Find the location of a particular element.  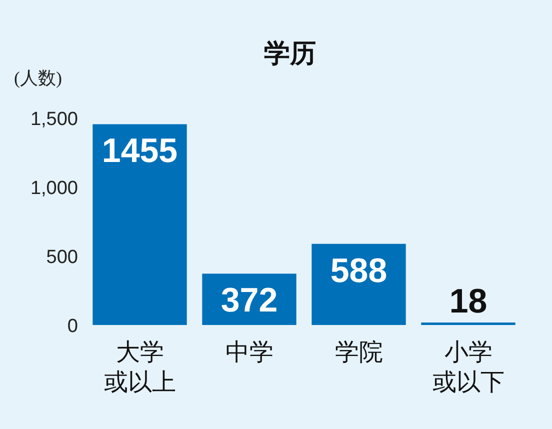

x-tick-label: 学院 is located at coordinates (358, 352).